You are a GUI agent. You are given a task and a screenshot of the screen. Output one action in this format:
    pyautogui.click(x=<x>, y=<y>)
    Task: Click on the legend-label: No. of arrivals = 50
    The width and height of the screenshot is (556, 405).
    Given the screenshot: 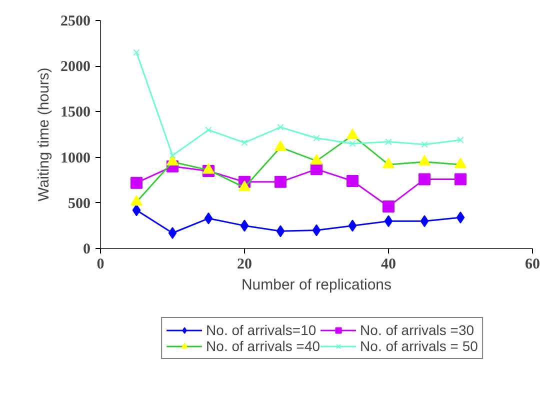 What is the action you would take?
    pyautogui.click(x=419, y=346)
    